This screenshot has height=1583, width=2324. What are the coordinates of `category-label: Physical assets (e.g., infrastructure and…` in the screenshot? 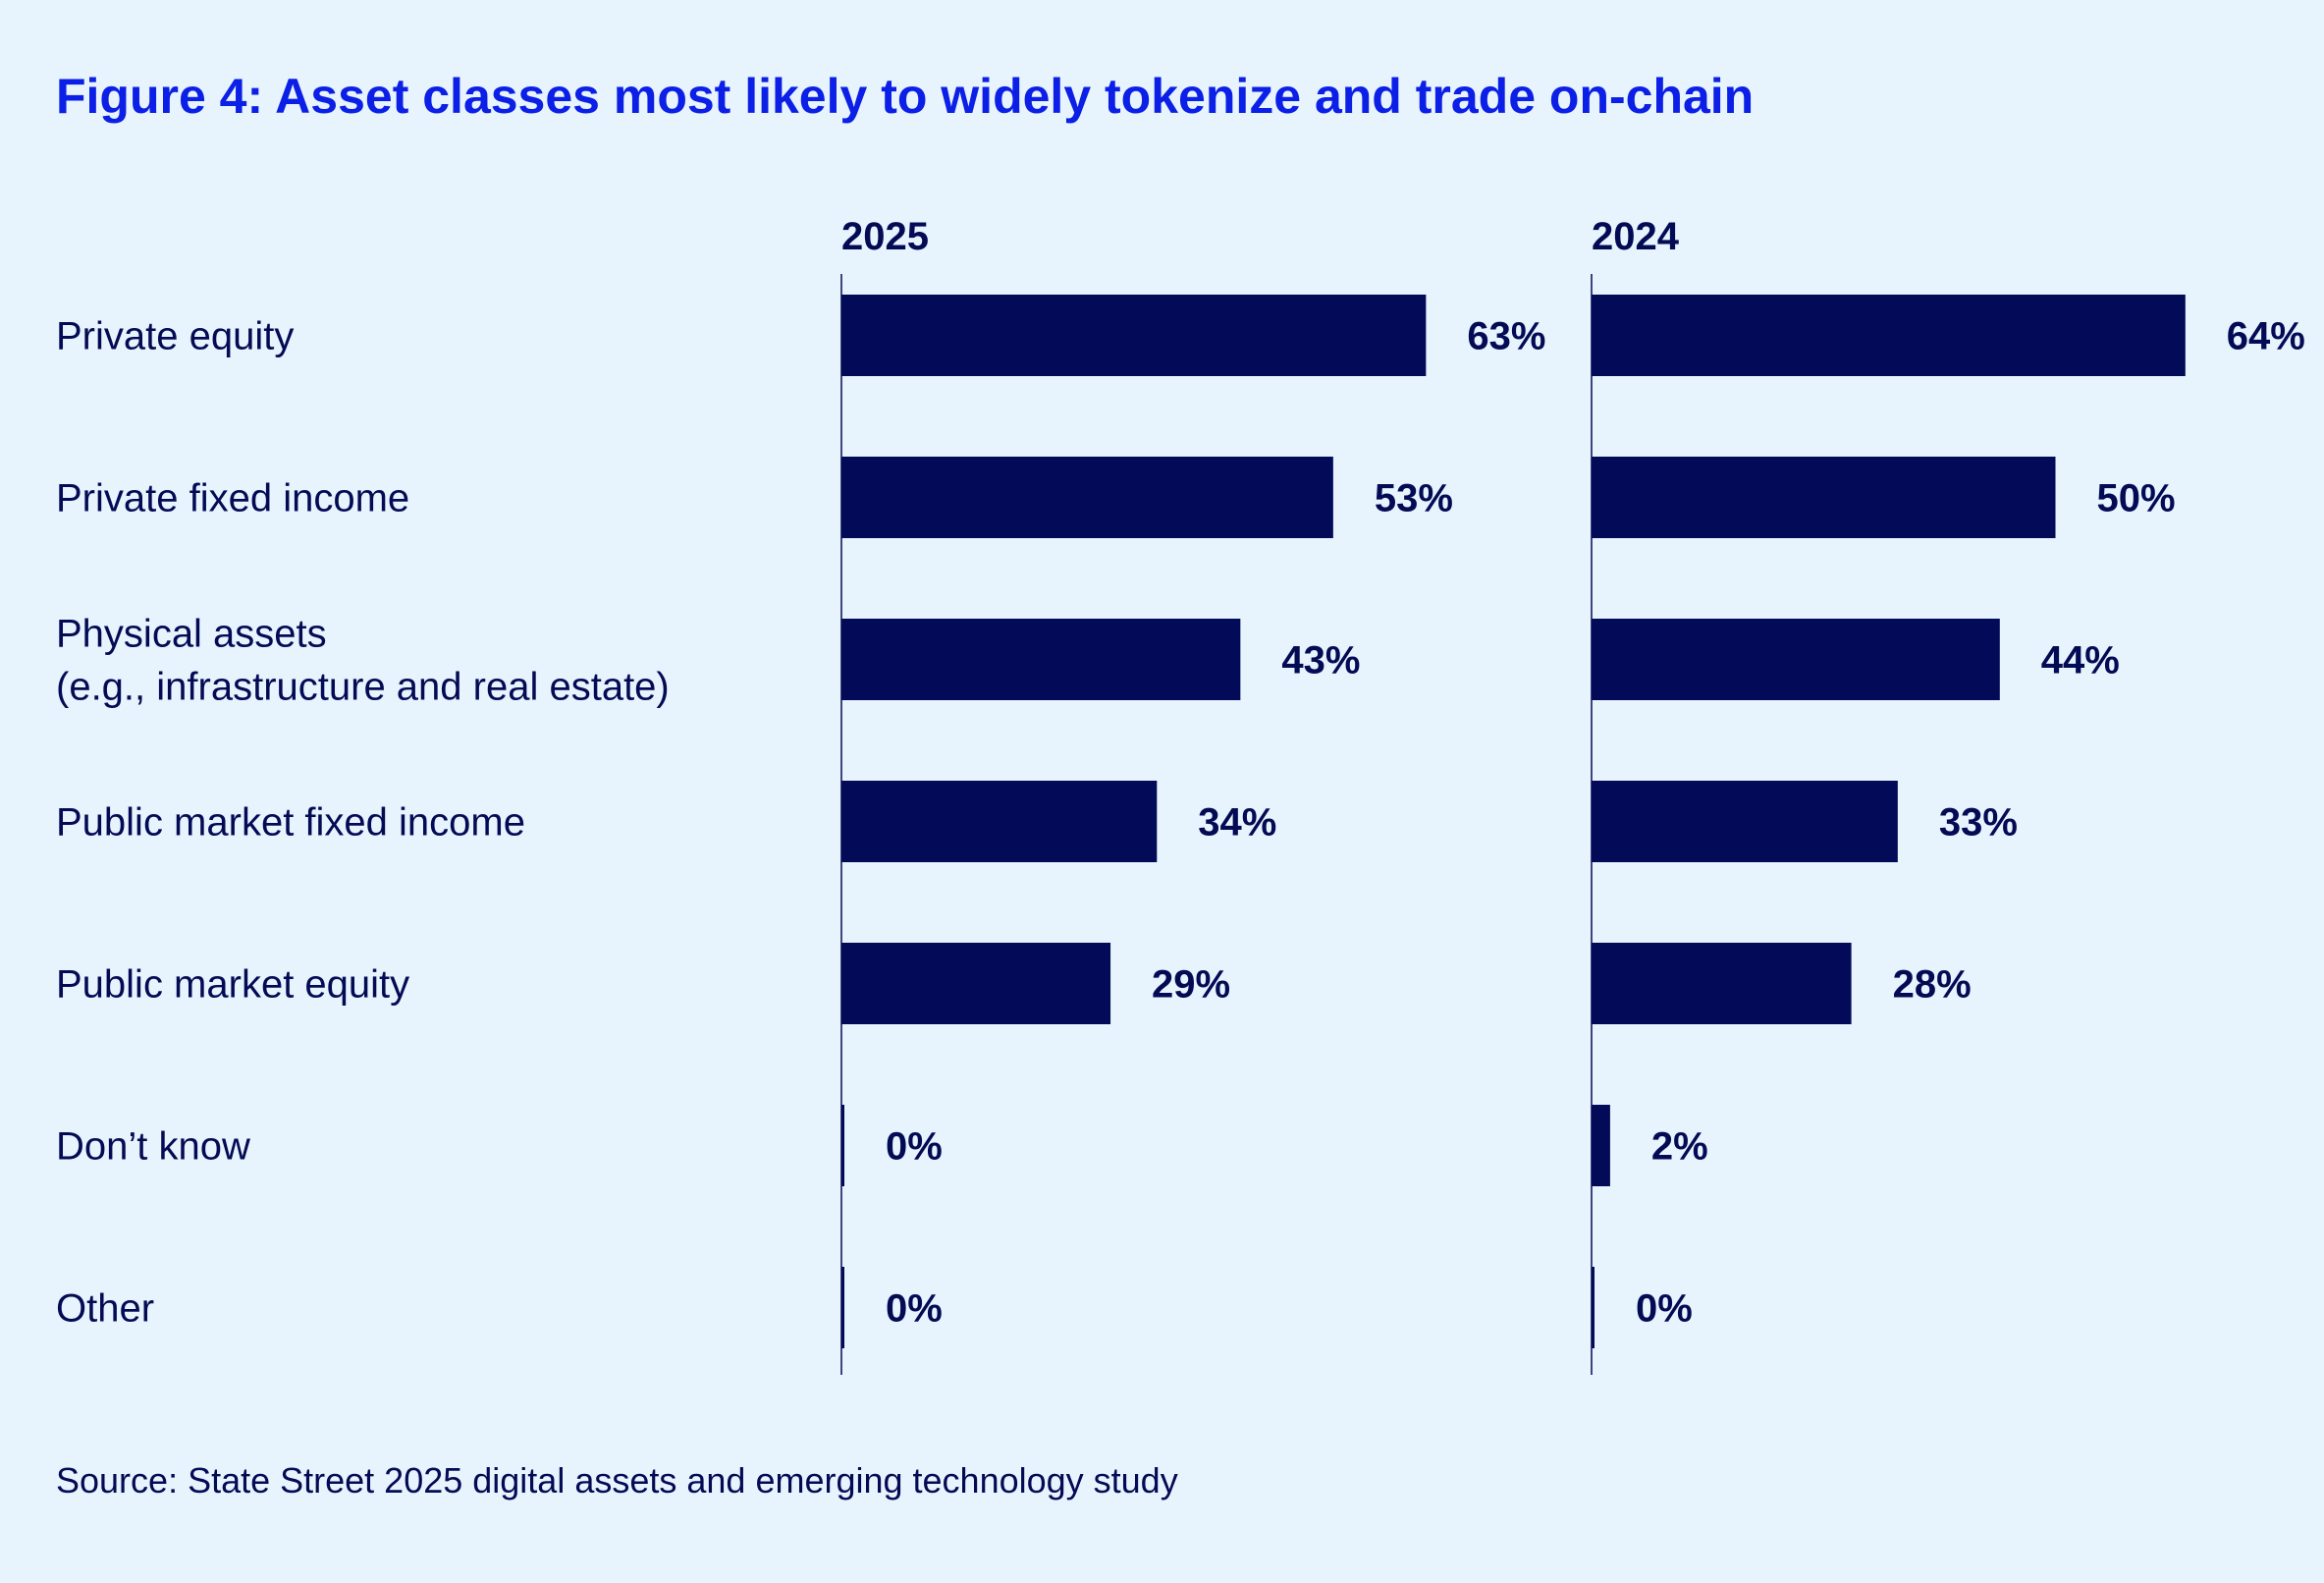 It's located at (363, 661).